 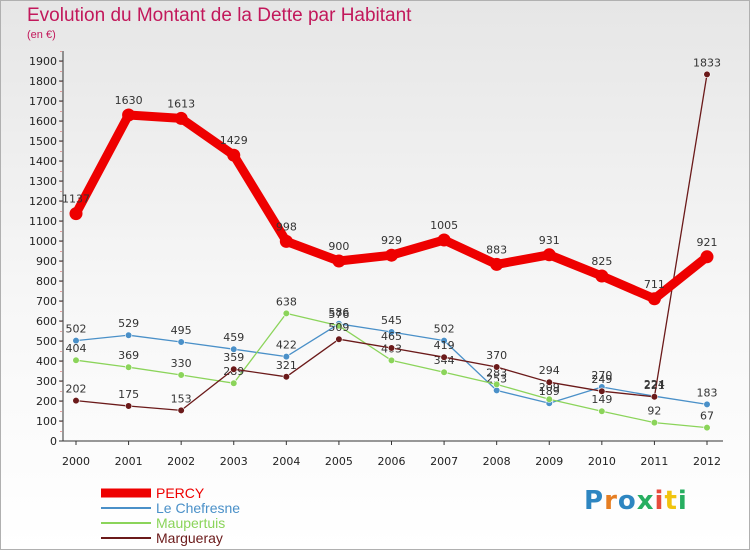 I want to click on y-tick-label: 0, so click(x=53, y=441).